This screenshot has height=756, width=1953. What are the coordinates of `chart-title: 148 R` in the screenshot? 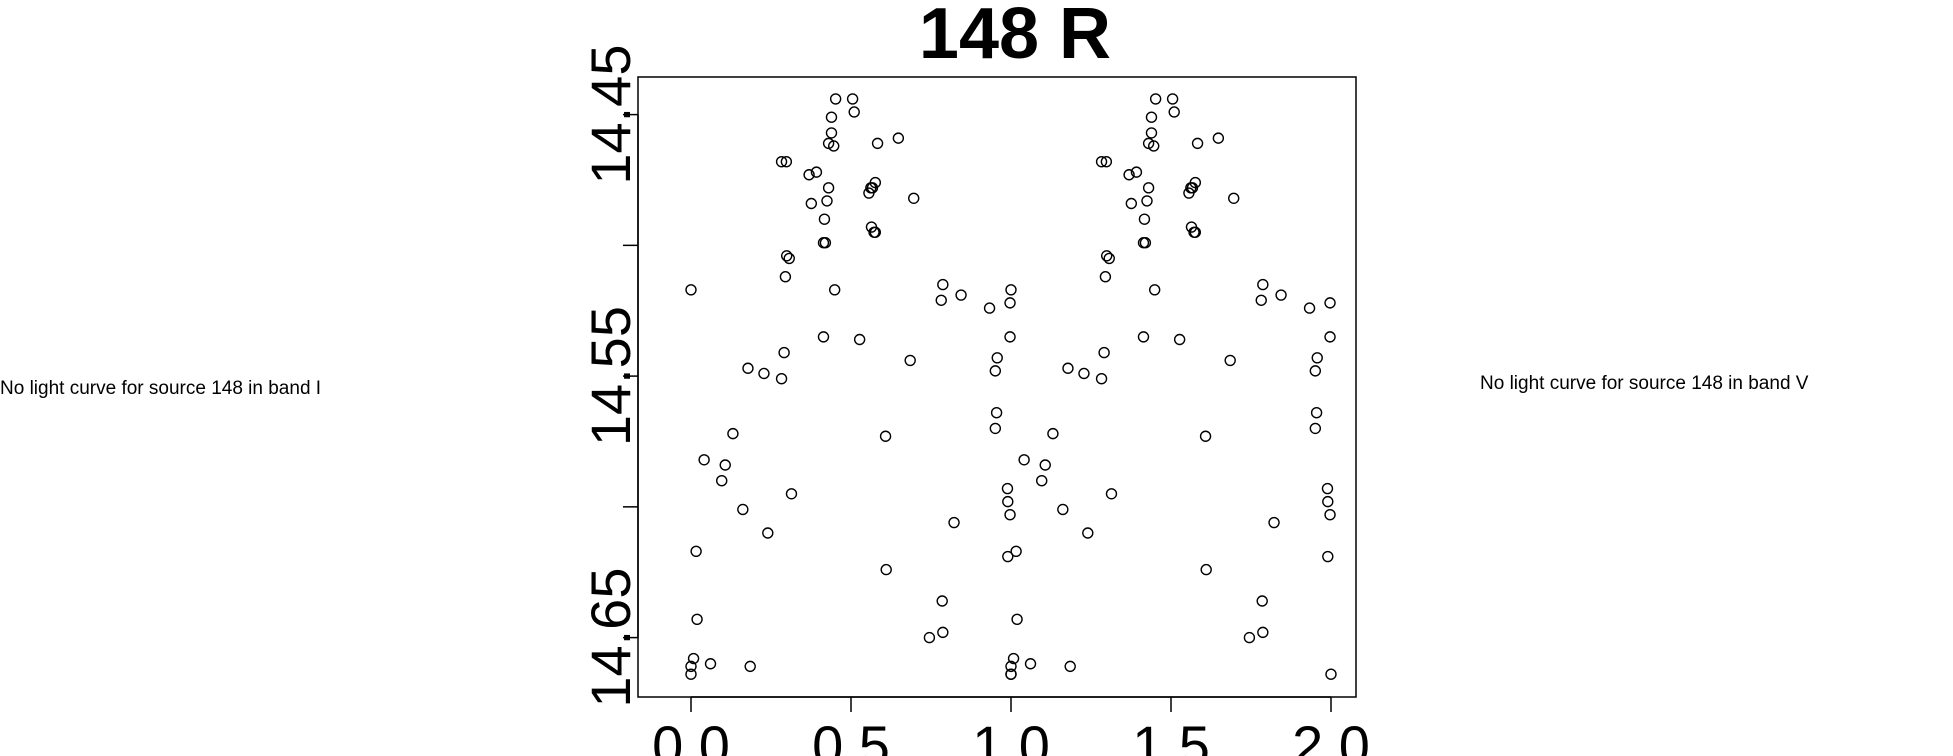 It's located at (1015, 37).